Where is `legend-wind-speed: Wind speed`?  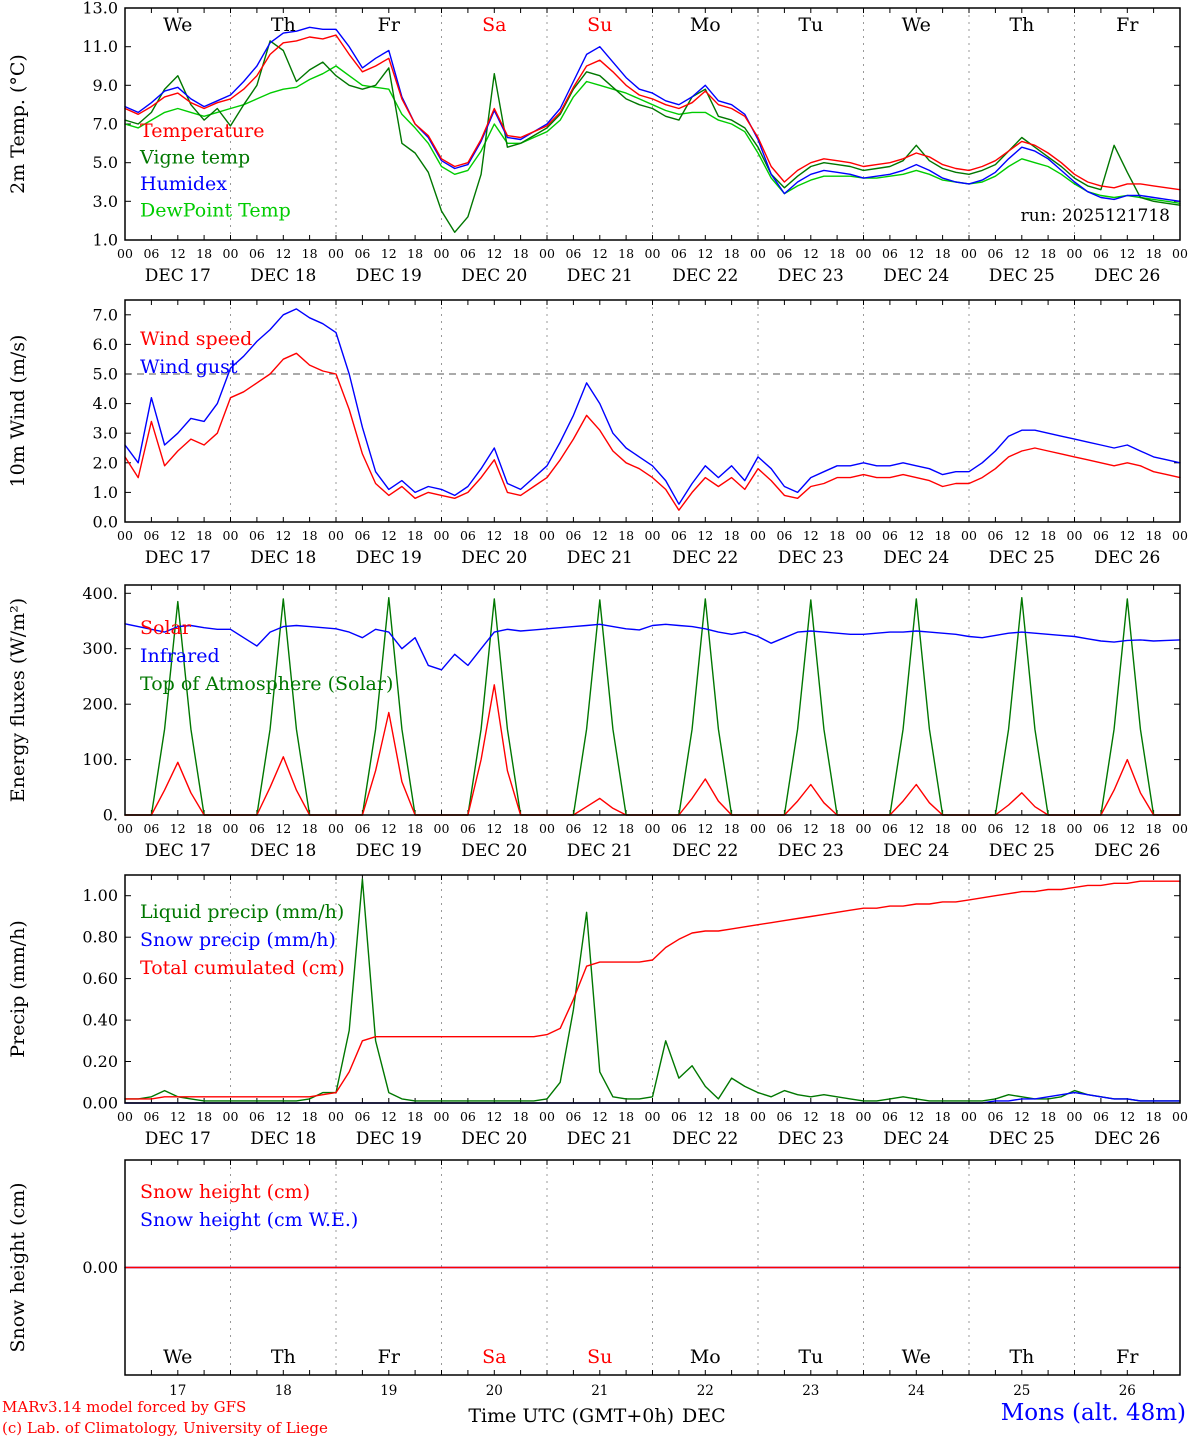 legend-wind-speed: Wind speed is located at coordinates (196, 339).